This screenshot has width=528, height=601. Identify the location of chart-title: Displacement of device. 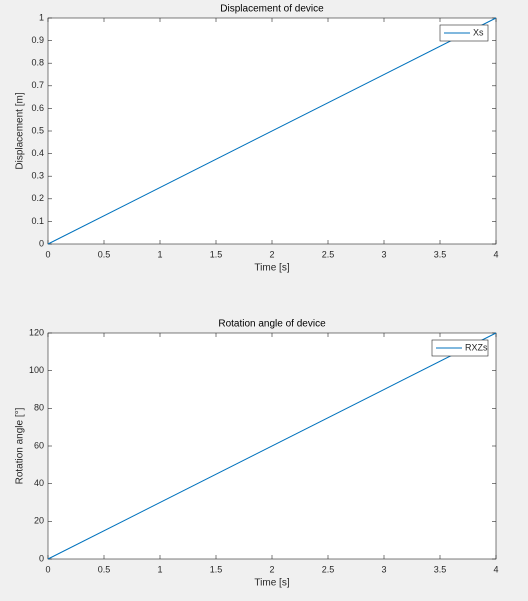
(272, 9).